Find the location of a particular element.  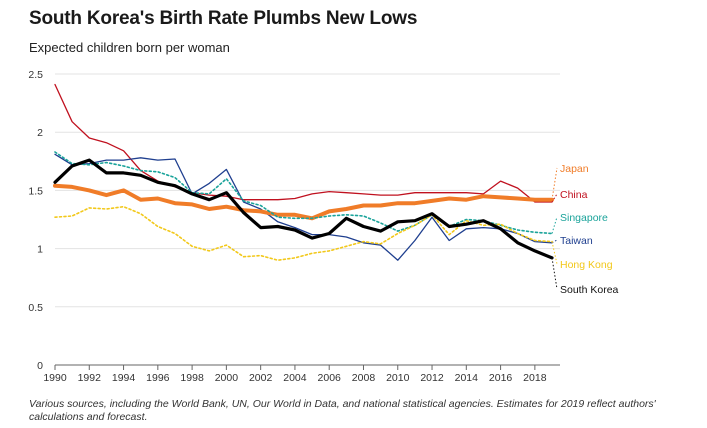

x-tick-label: 1998 is located at coordinates (192, 378).